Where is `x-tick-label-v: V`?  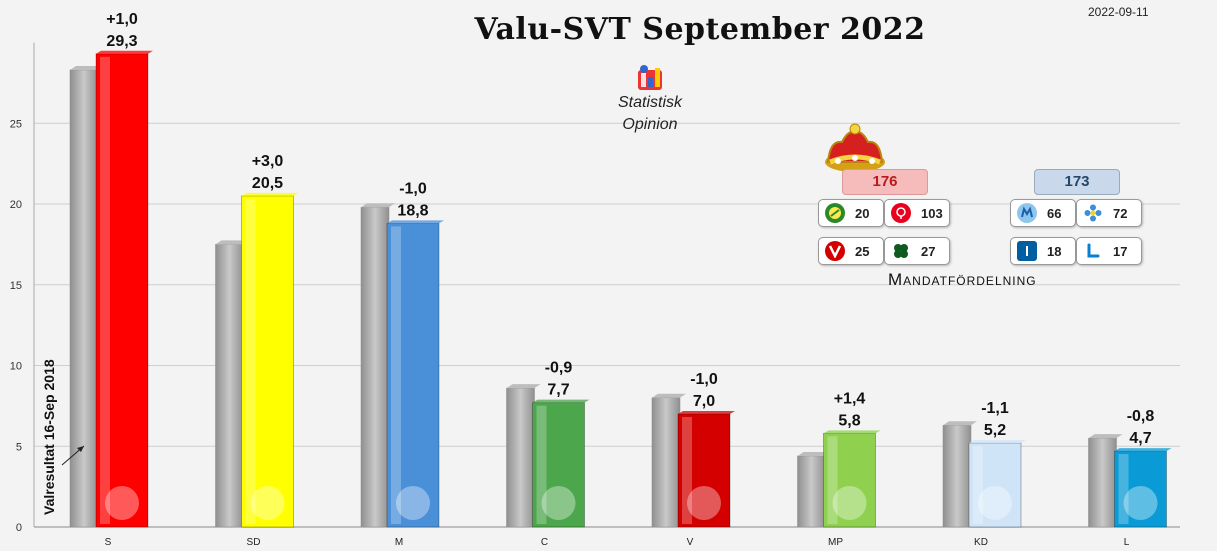 x-tick-label-v: V is located at coordinates (690, 542).